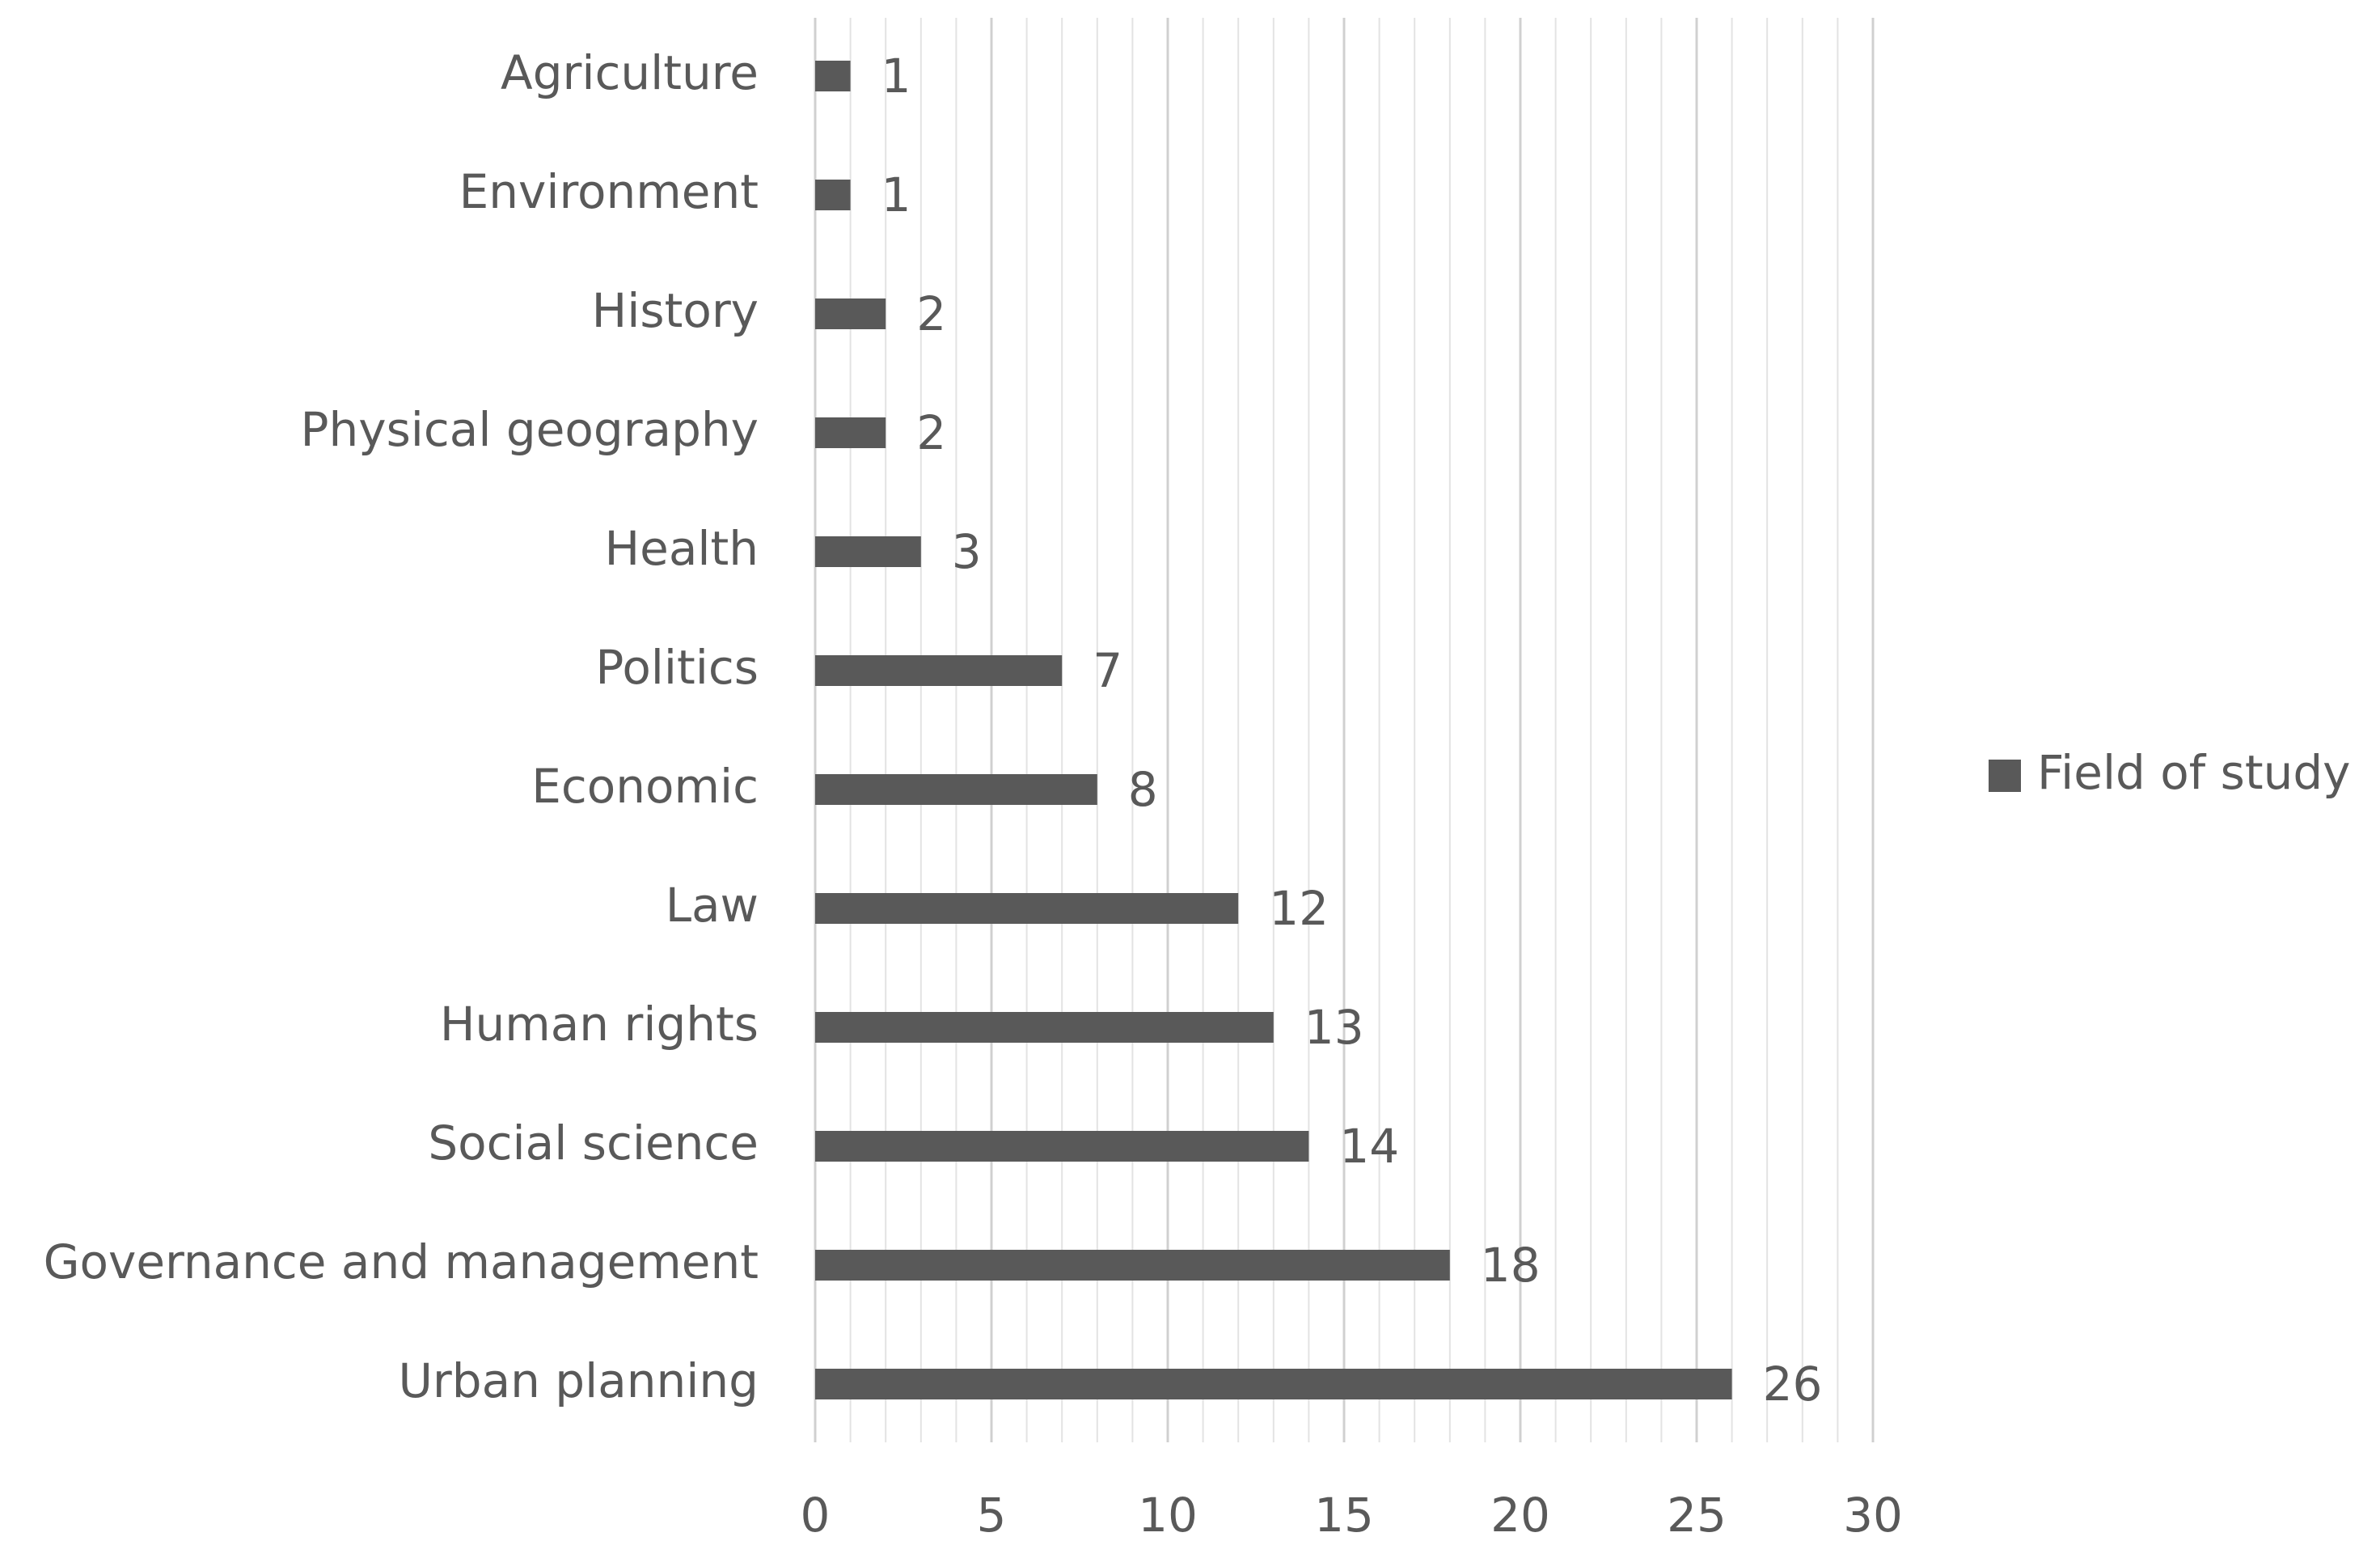 This screenshot has width=2380, height=1558. What do you see at coordinates (676, 310) in the screenshot?
I see `y-tick-label: History` at bounding box center [676, 310].